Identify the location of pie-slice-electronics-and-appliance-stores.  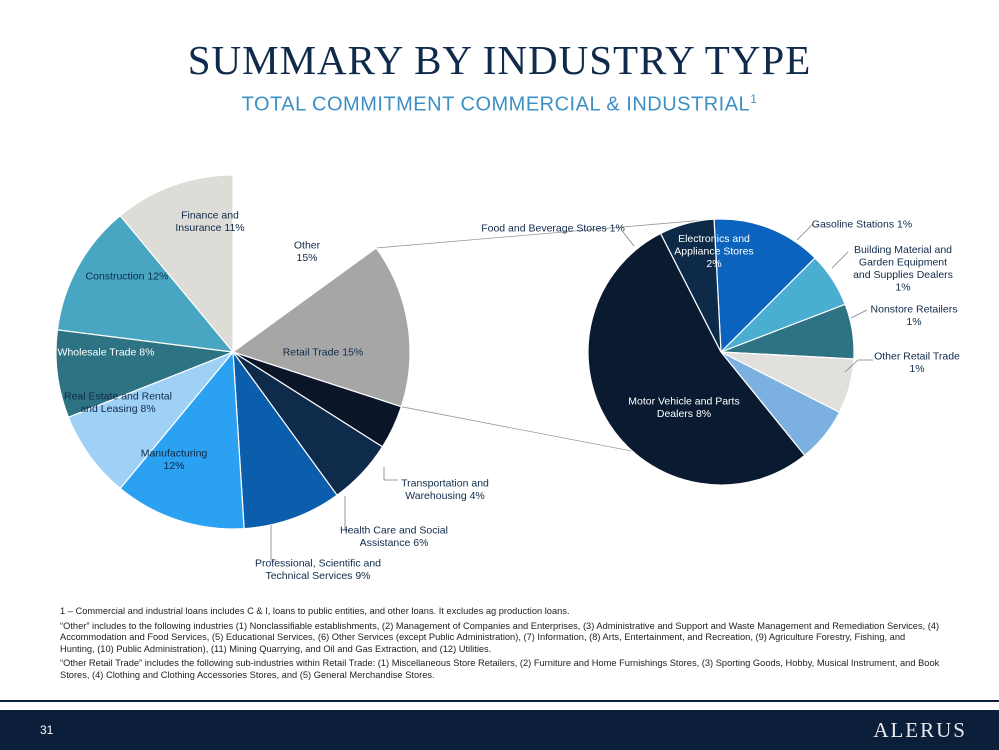
(764, 286).